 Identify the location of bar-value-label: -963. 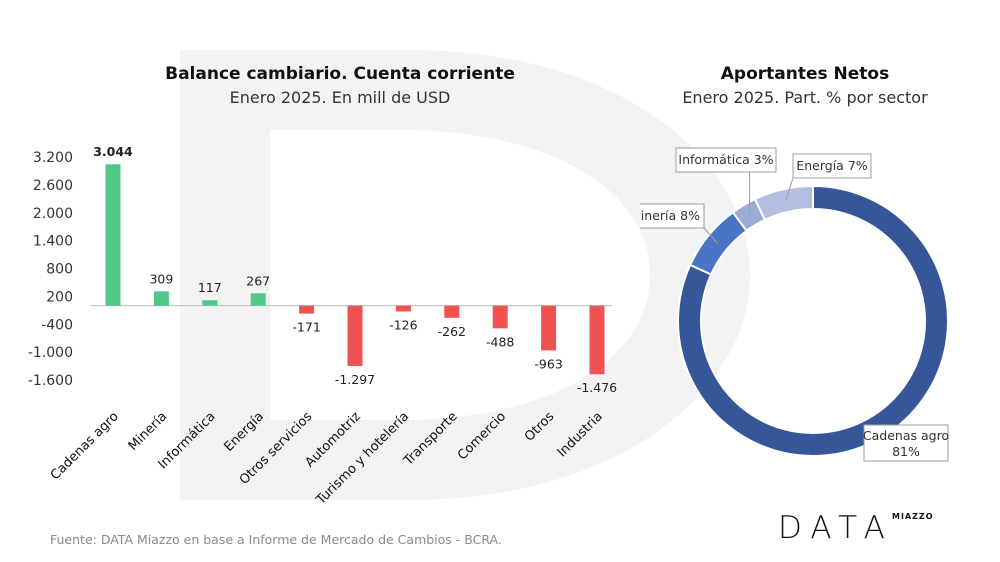
(548, 363).